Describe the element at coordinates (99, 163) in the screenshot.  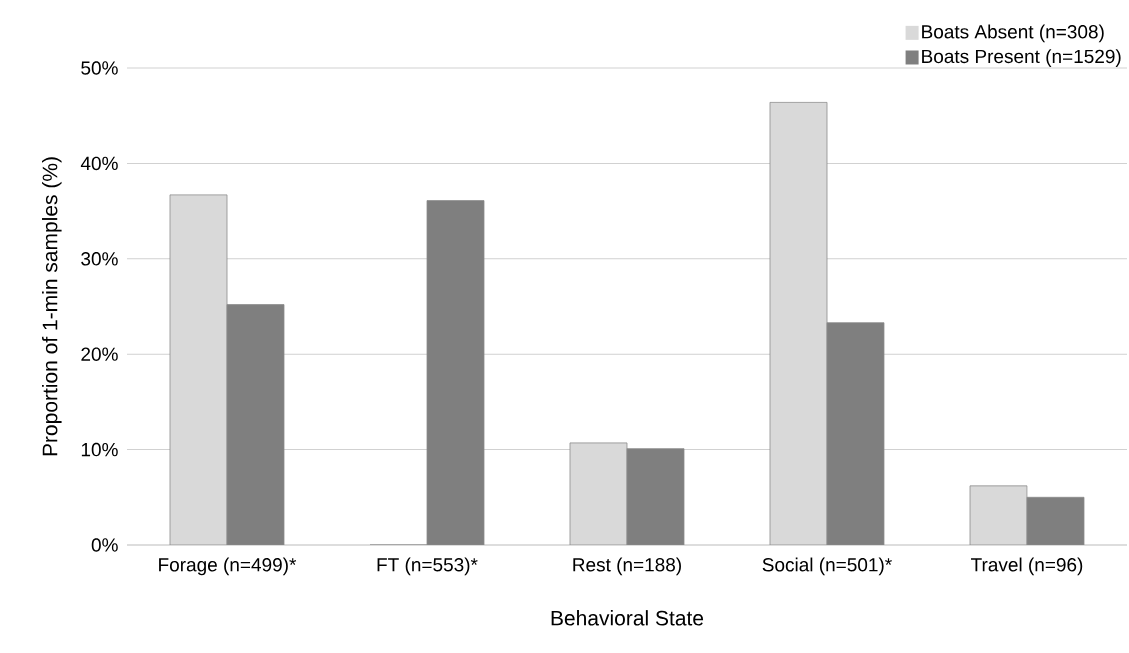
I see `y-tick-label: 40%` at that location.